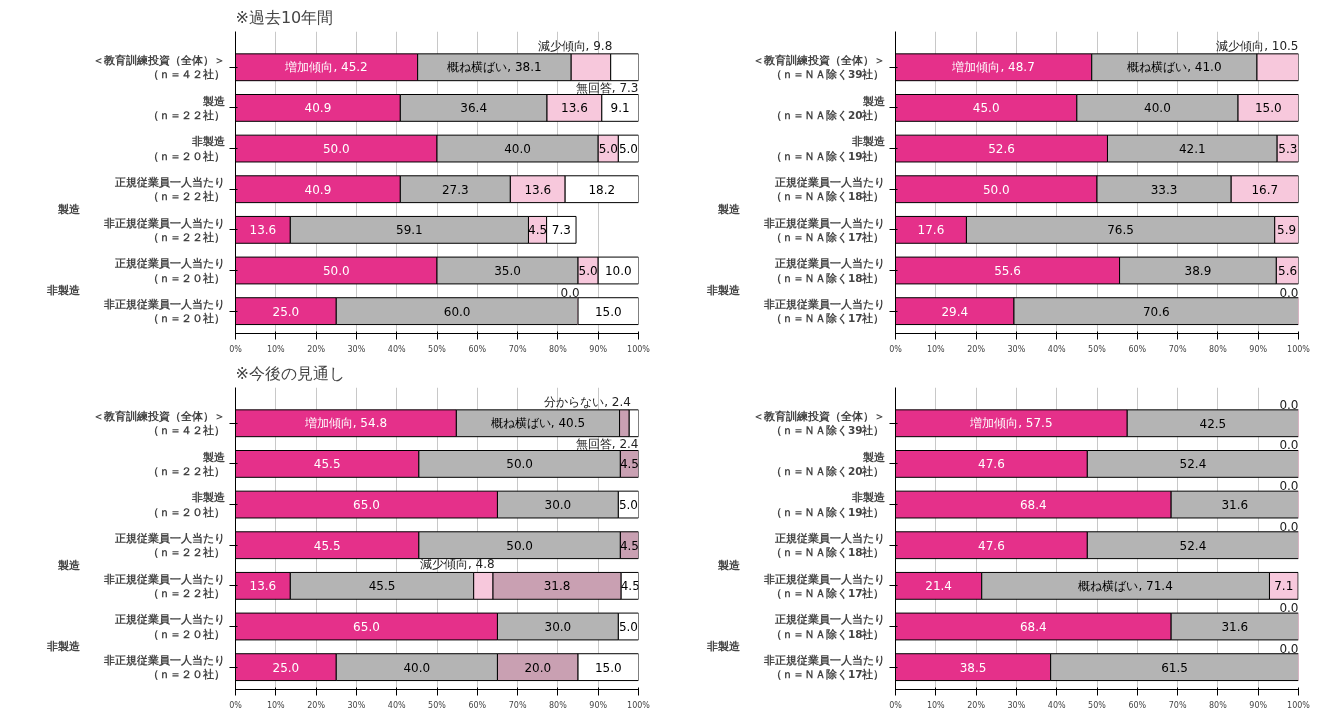 The image size is (1323, 718). Describe the element at coordinates (1125, 585) in the screenshot. I see `data-label: 概ね横ばい, 71.4` at that location.